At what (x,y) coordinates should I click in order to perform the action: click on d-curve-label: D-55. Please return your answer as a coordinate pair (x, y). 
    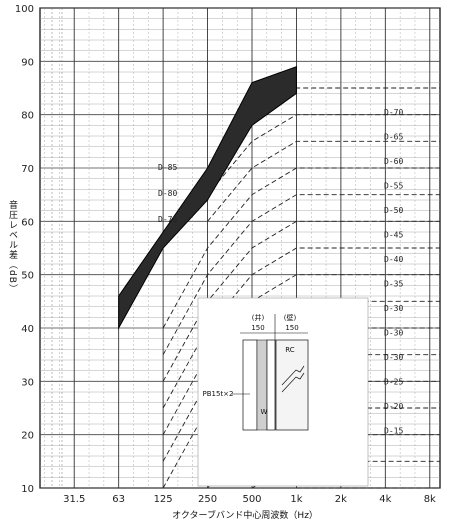
    Looking at the image, I should click on (393, 186).